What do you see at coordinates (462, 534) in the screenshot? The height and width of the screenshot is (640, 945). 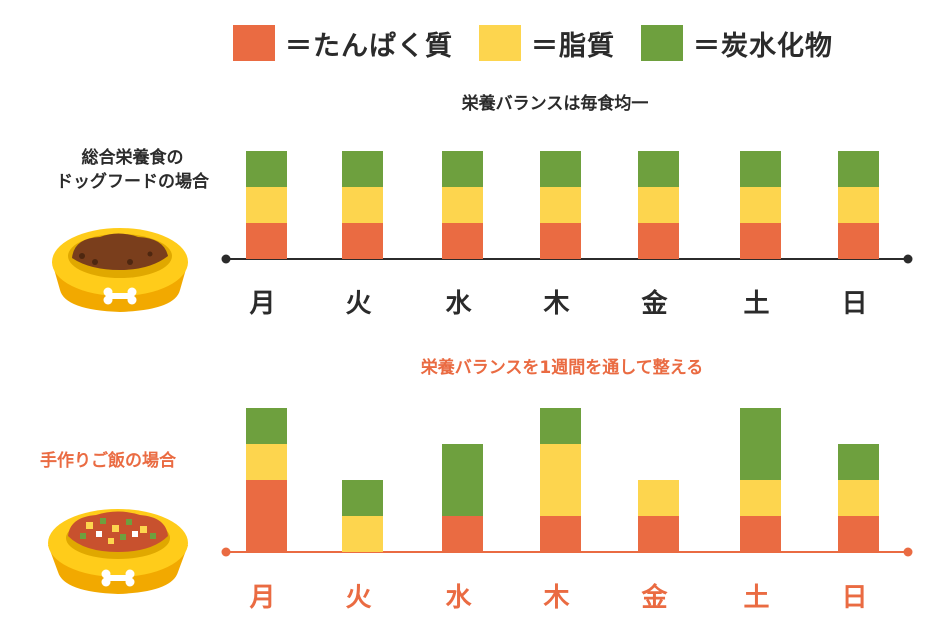 I see `homemade-bar-2-たんぱく質` at bounding box center [462, 534].